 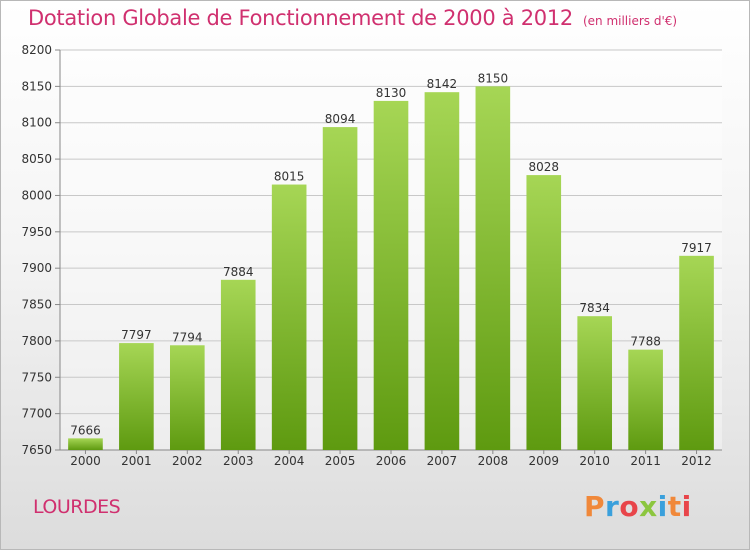 I want to click on y-tick-label: 7900, so click(x=36, y=268).